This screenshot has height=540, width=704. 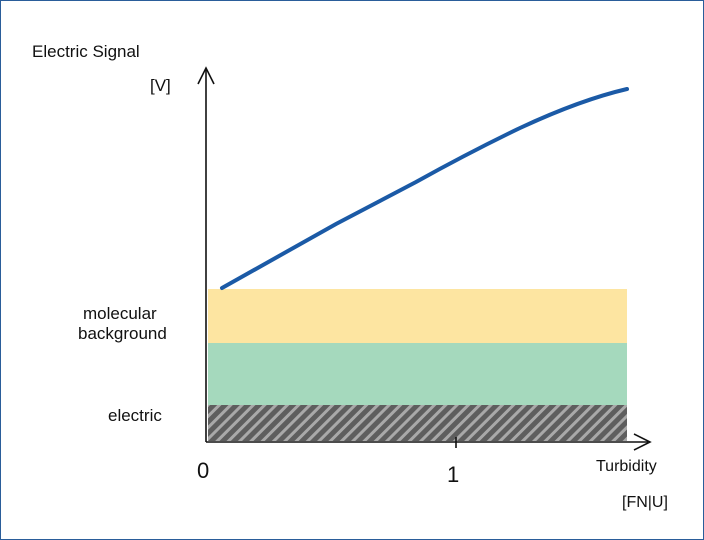 What do you see at coordinates (120, 313) in the screenshot?
I see `band-label-molecular: molecular` at bounding box center [120, 313].